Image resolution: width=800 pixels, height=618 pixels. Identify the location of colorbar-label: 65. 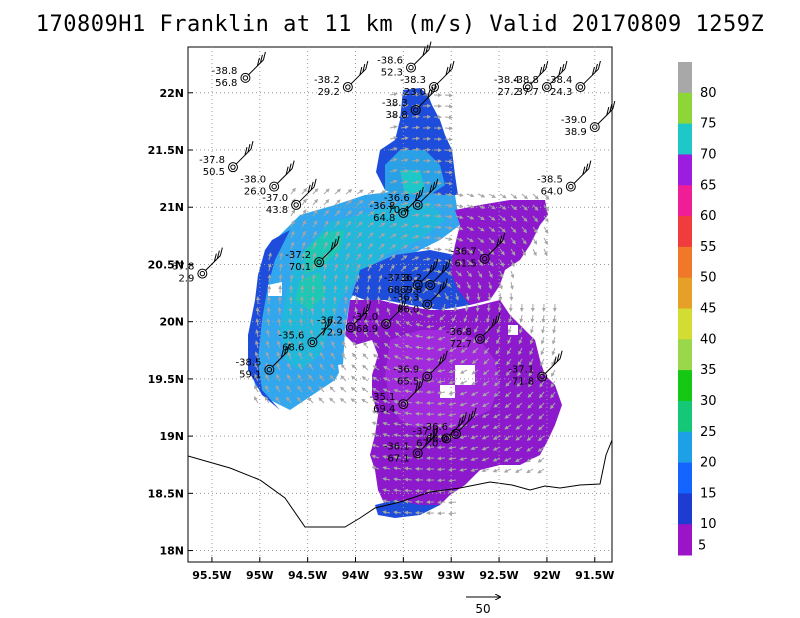
(708, 185).